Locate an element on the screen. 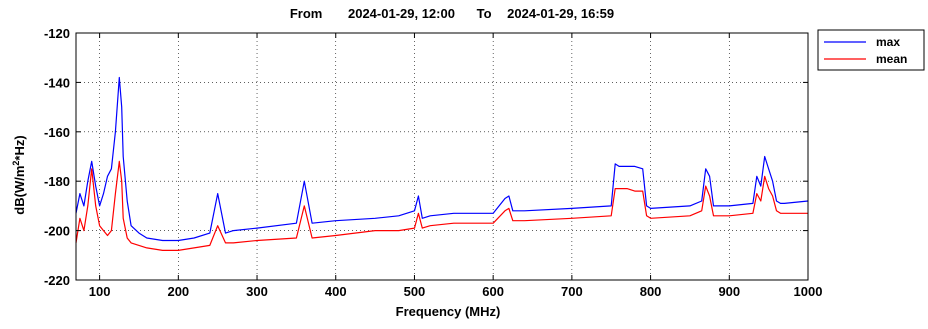 The image size is (928, 329). title-from-value: 2024-01-29, 12:00 is located at coordinates (401, 13).